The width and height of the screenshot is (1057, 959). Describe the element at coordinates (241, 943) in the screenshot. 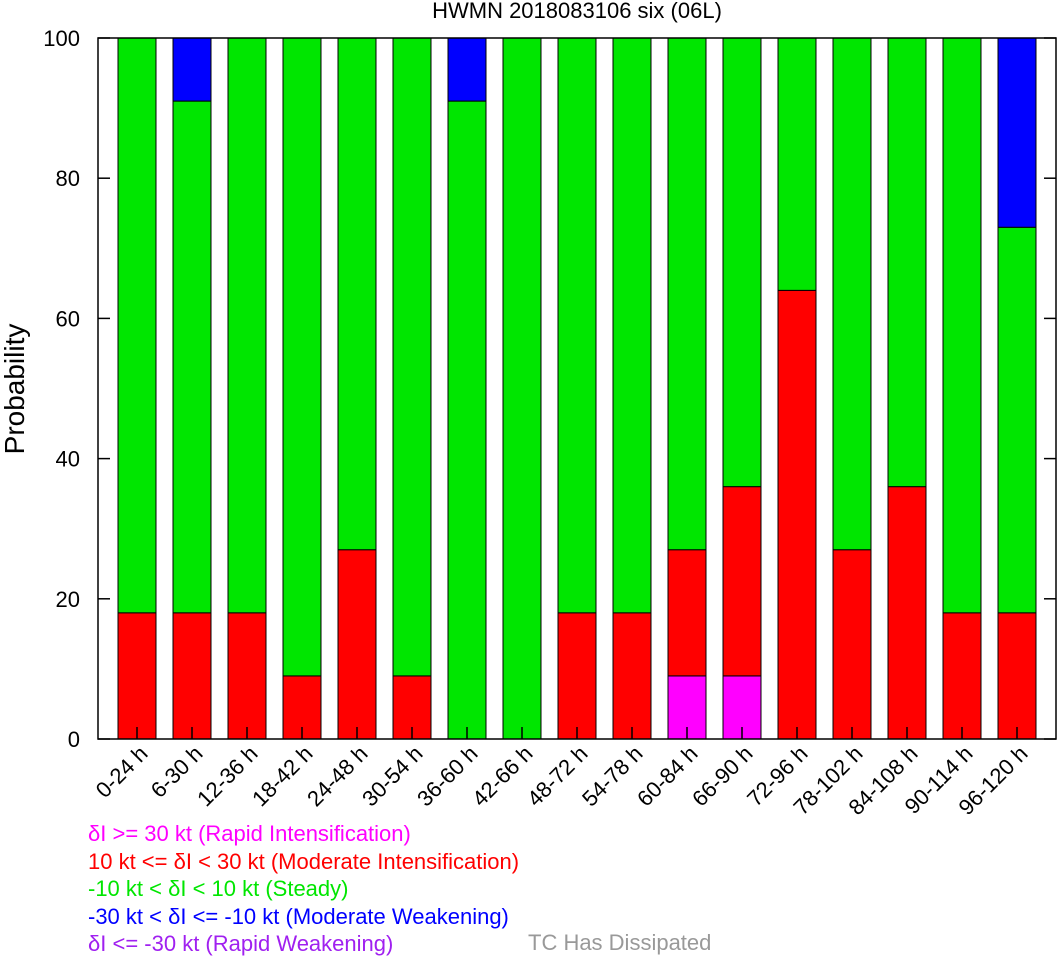

I see `legend-entry-4: δI <= -30 kt (Rapid Weakening)` at that location.